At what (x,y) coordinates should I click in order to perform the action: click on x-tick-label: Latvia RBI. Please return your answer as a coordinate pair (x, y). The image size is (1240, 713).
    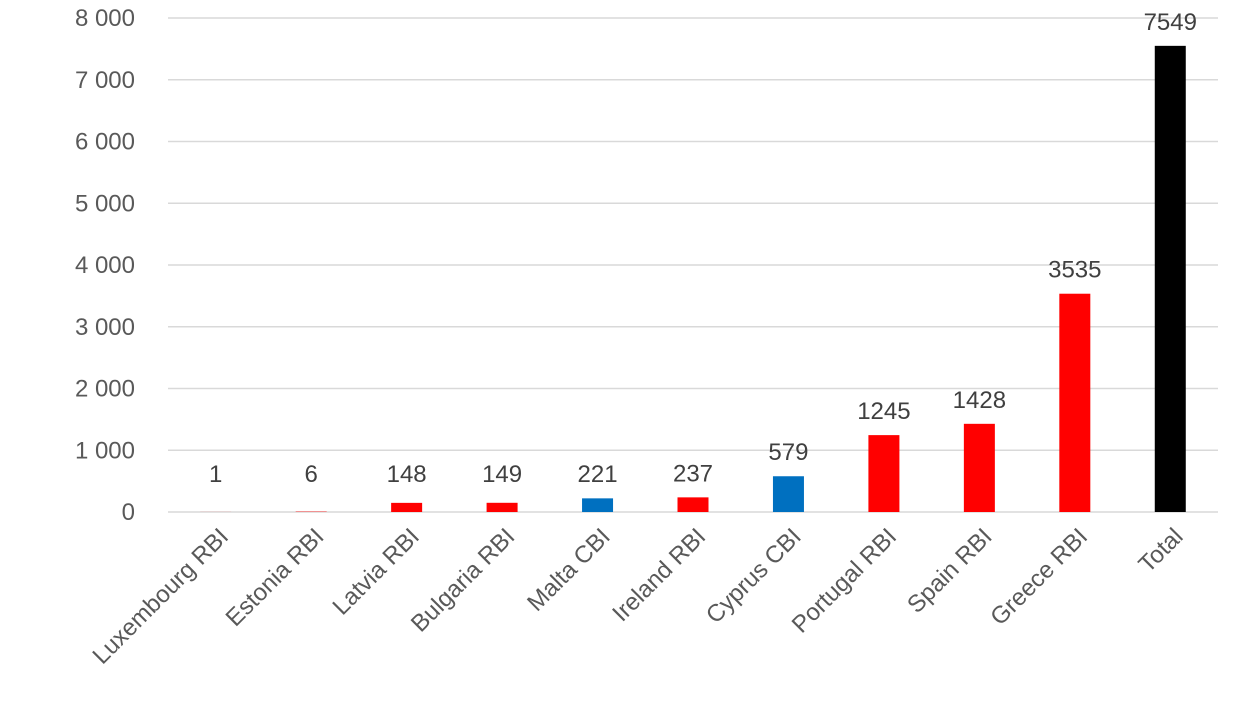
    Looking at the image, I should click on (375, 571).